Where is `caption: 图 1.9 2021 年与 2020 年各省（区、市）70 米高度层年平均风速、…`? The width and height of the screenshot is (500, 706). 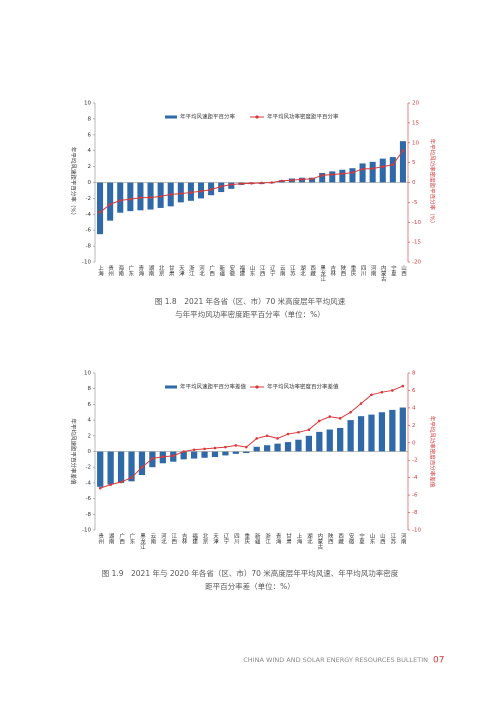 caption: 图 1.9 2021 年与 2020 年各省（区、市）70 米高度层年平均风速、… is located at coordinates (250, 573).